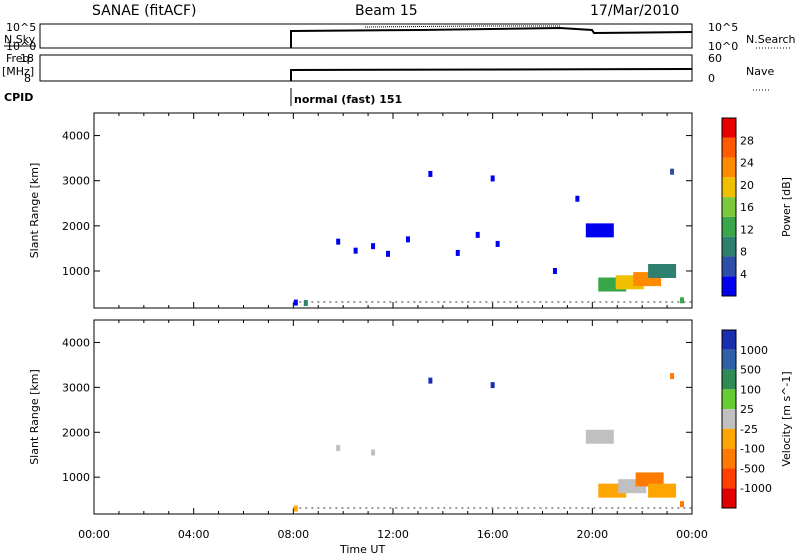 This screenshot has height=554, width=800. I want to click on nsky-trace, so click(491, 37).